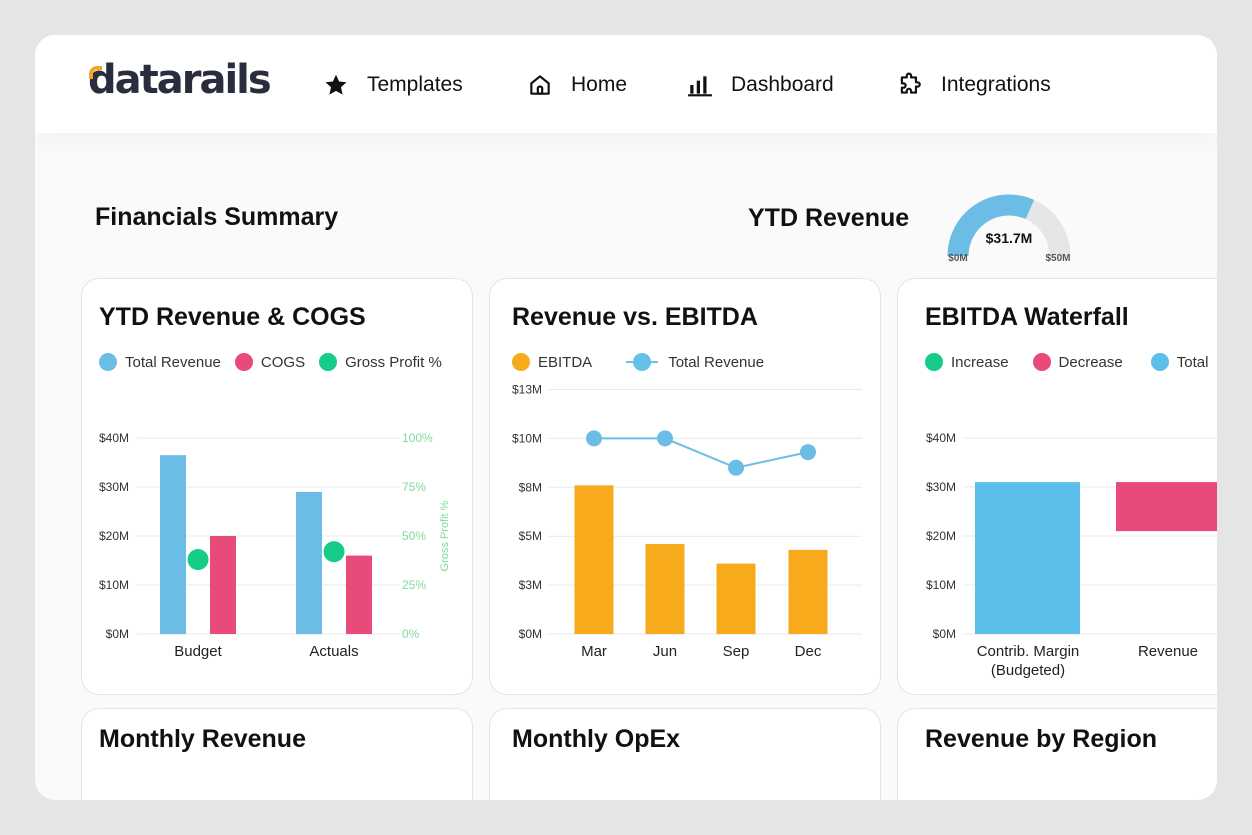  I want to click on y2-tick-label: 100%, so click(417, 438).